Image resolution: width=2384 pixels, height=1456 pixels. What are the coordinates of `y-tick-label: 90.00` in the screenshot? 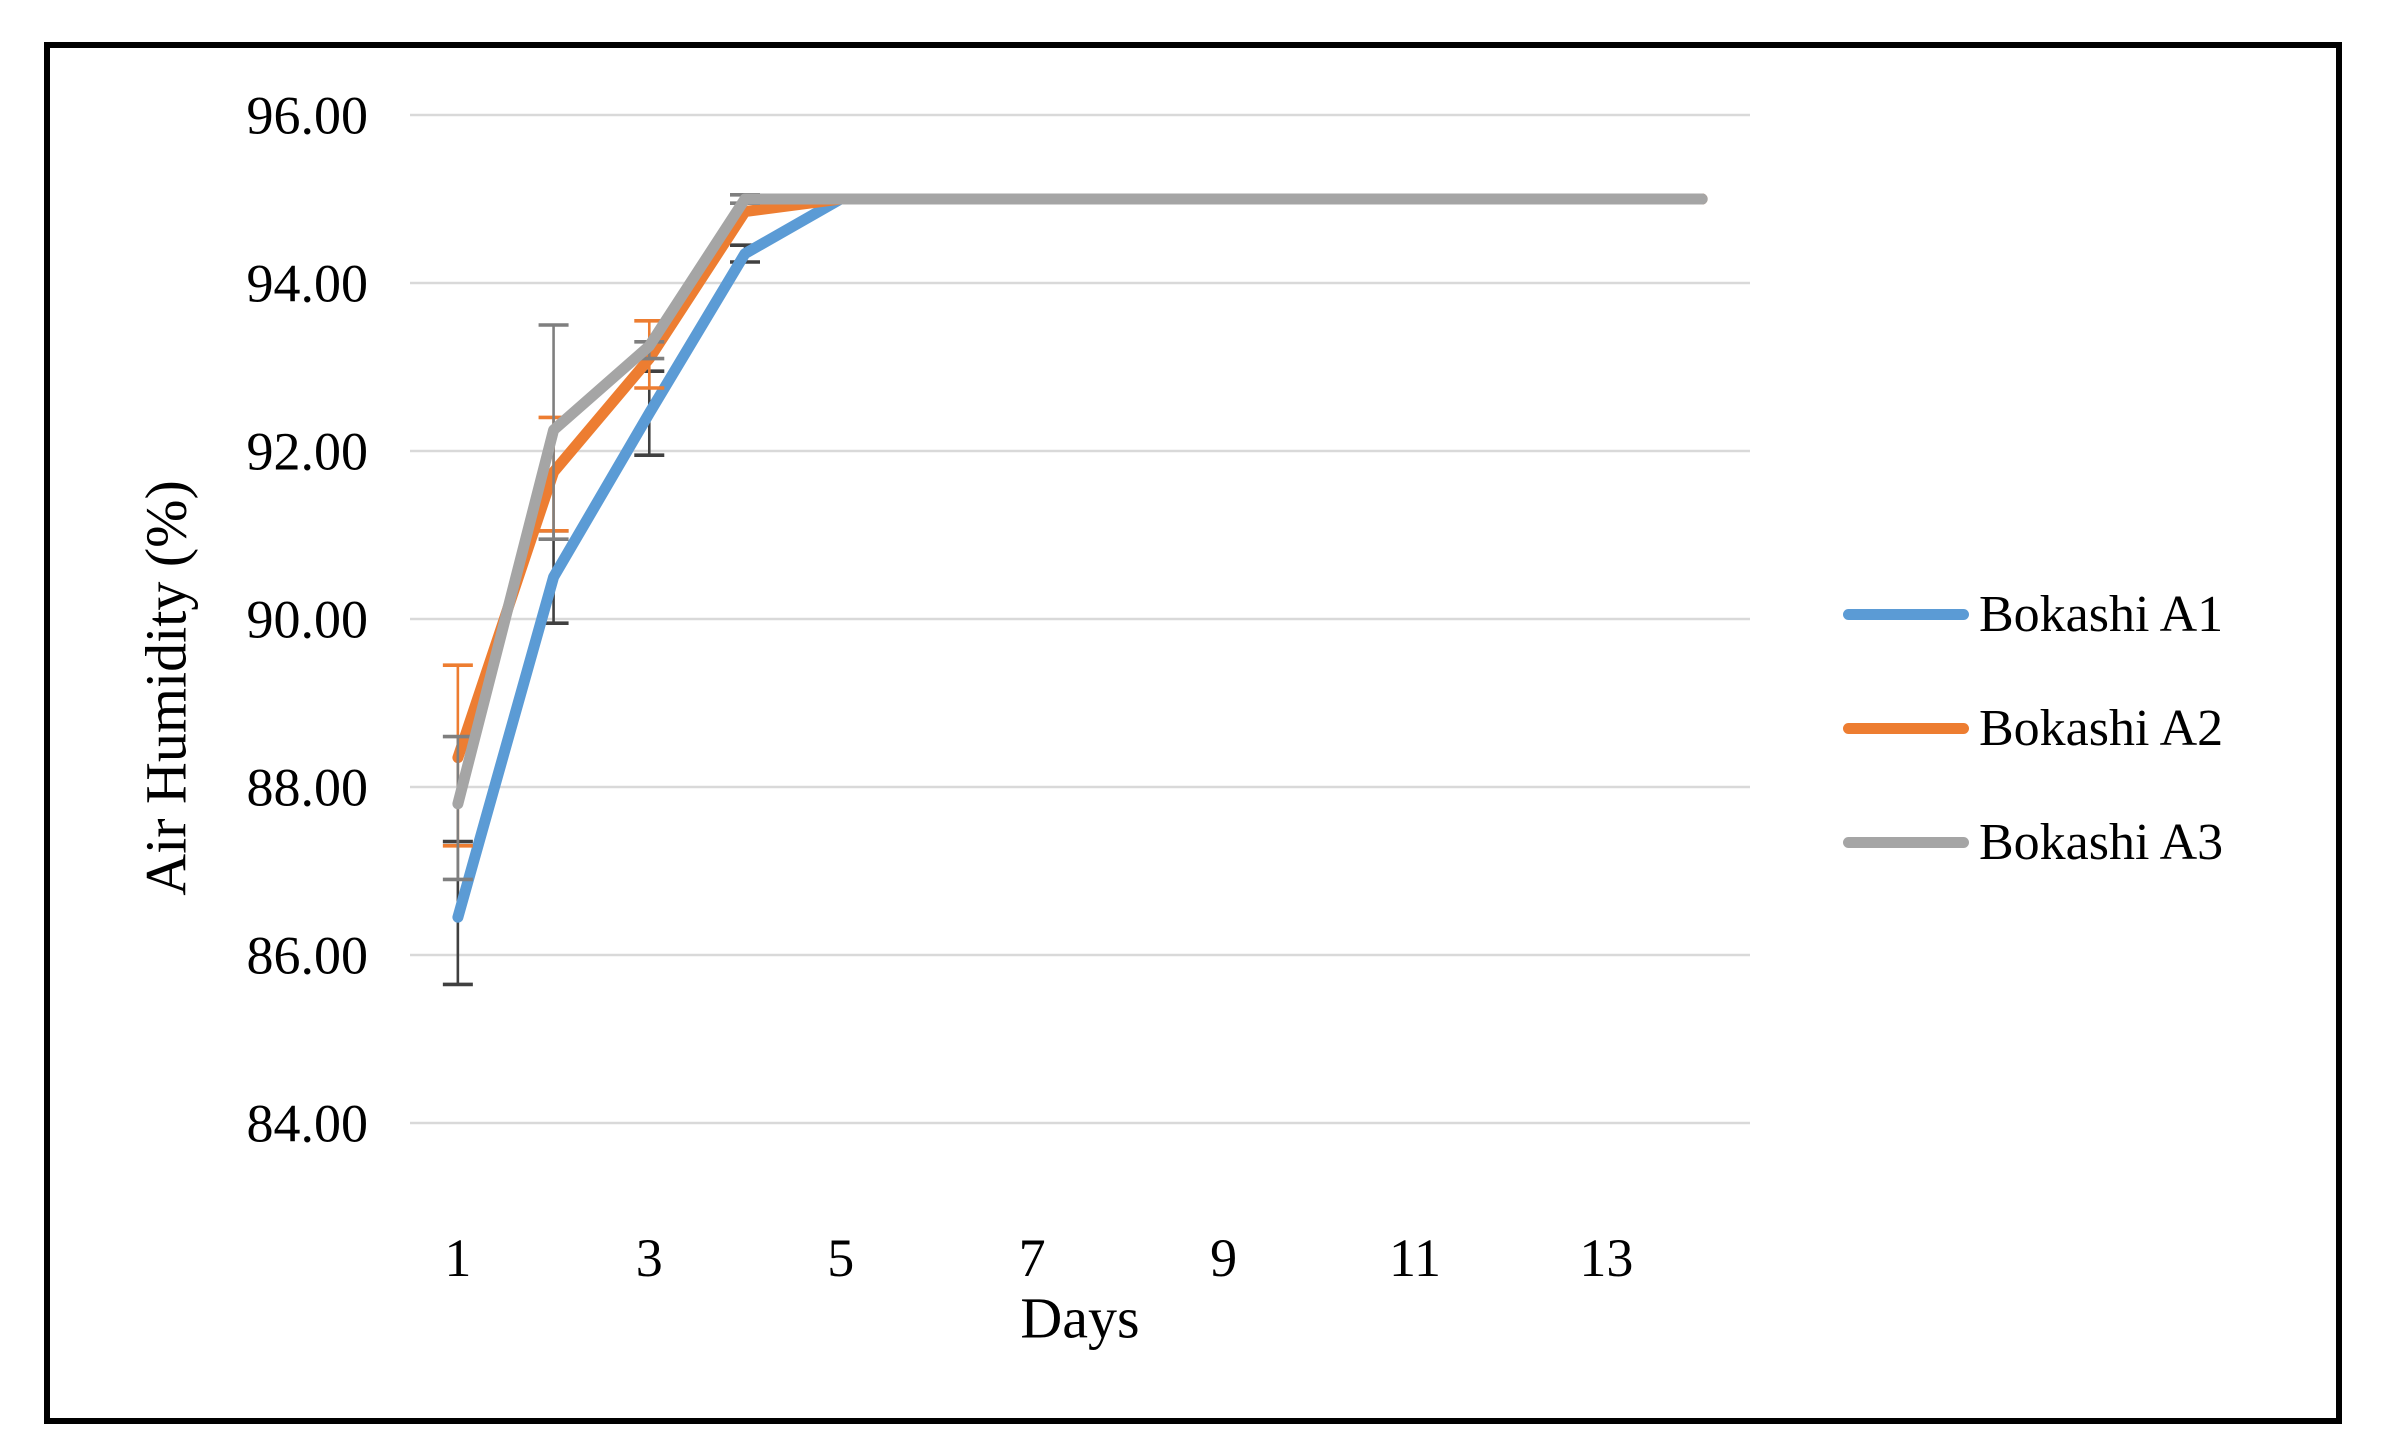 It's located at (308, 619).